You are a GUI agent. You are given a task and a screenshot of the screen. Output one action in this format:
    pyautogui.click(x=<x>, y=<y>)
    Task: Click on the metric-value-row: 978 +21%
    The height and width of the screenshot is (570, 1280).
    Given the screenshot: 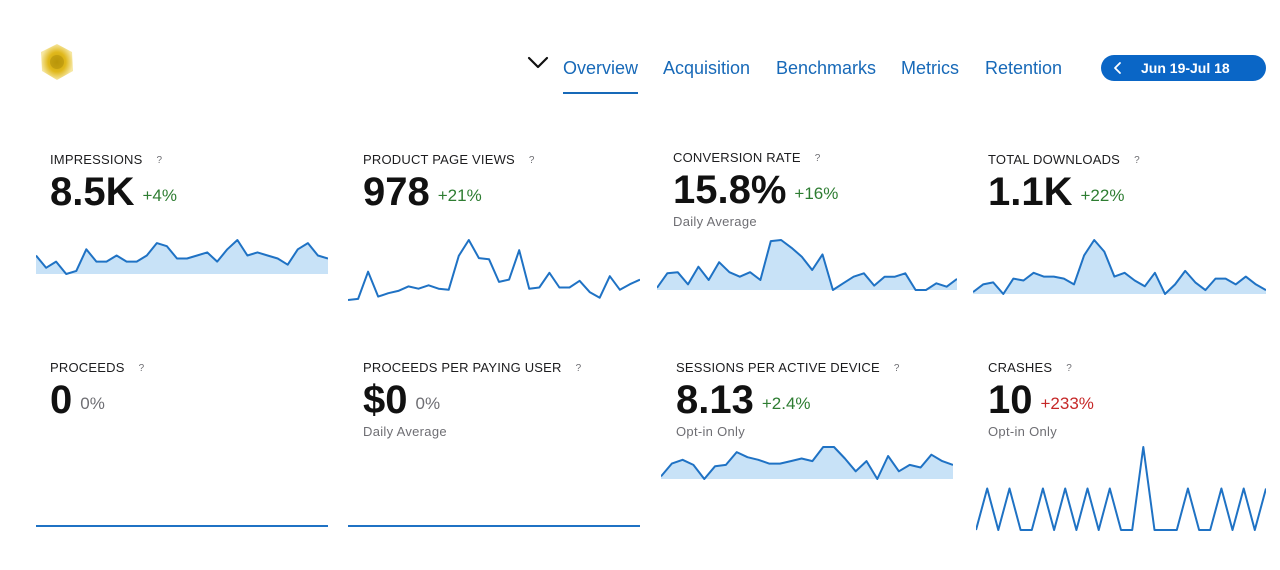 What is the action you would take?
    pyautogui.click(x=422, y=196)
    